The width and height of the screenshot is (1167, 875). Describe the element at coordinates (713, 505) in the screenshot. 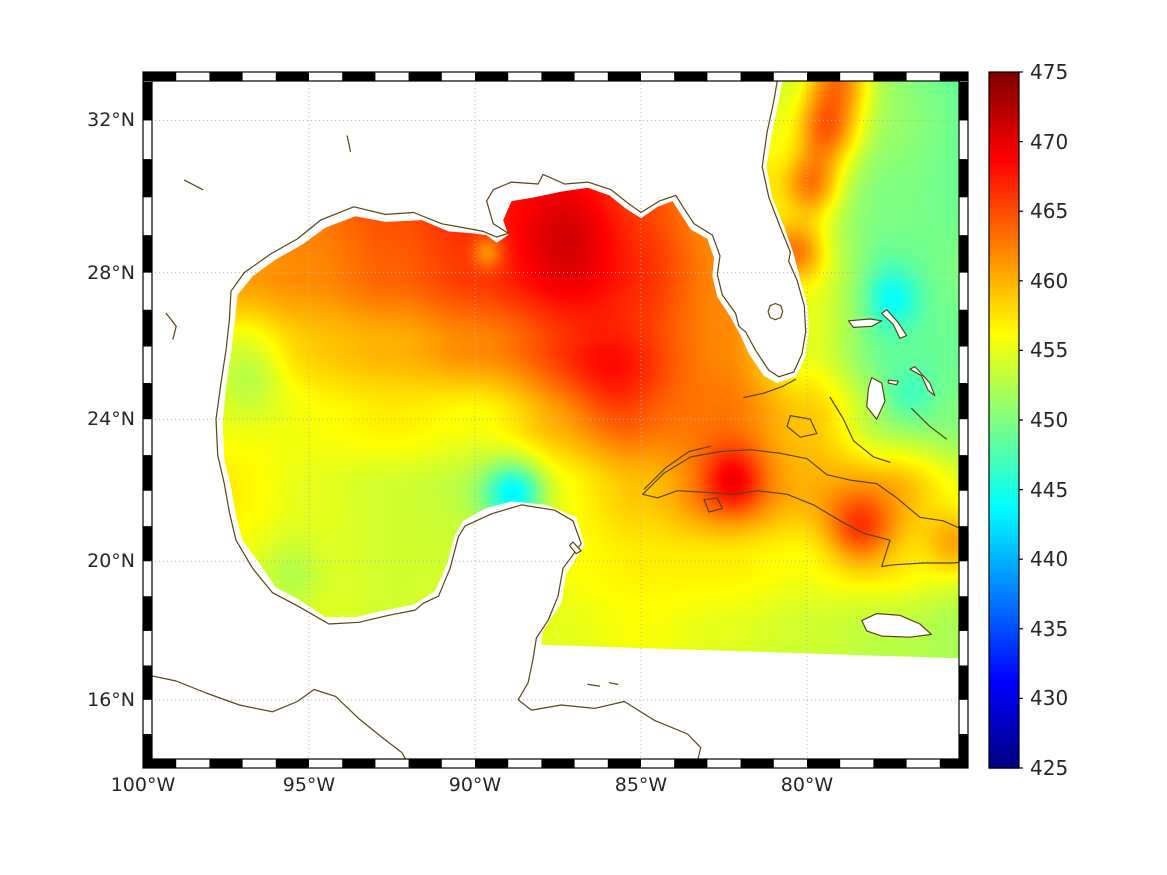

I see `coastline-isla-juventud` at that location.